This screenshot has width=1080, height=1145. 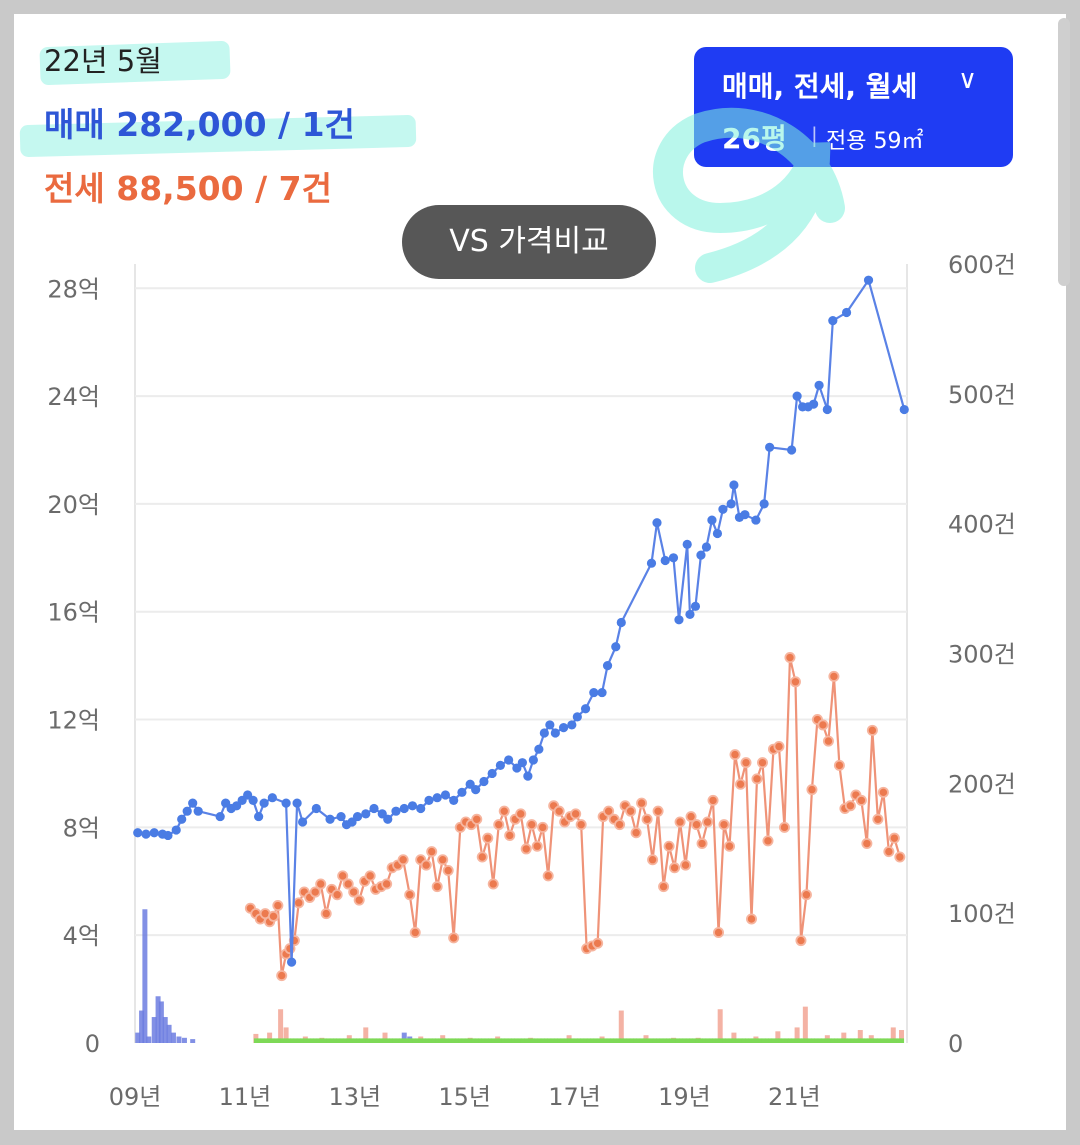 I want to click on y-right-tick-label: 0, so click(x=955, y=1044).